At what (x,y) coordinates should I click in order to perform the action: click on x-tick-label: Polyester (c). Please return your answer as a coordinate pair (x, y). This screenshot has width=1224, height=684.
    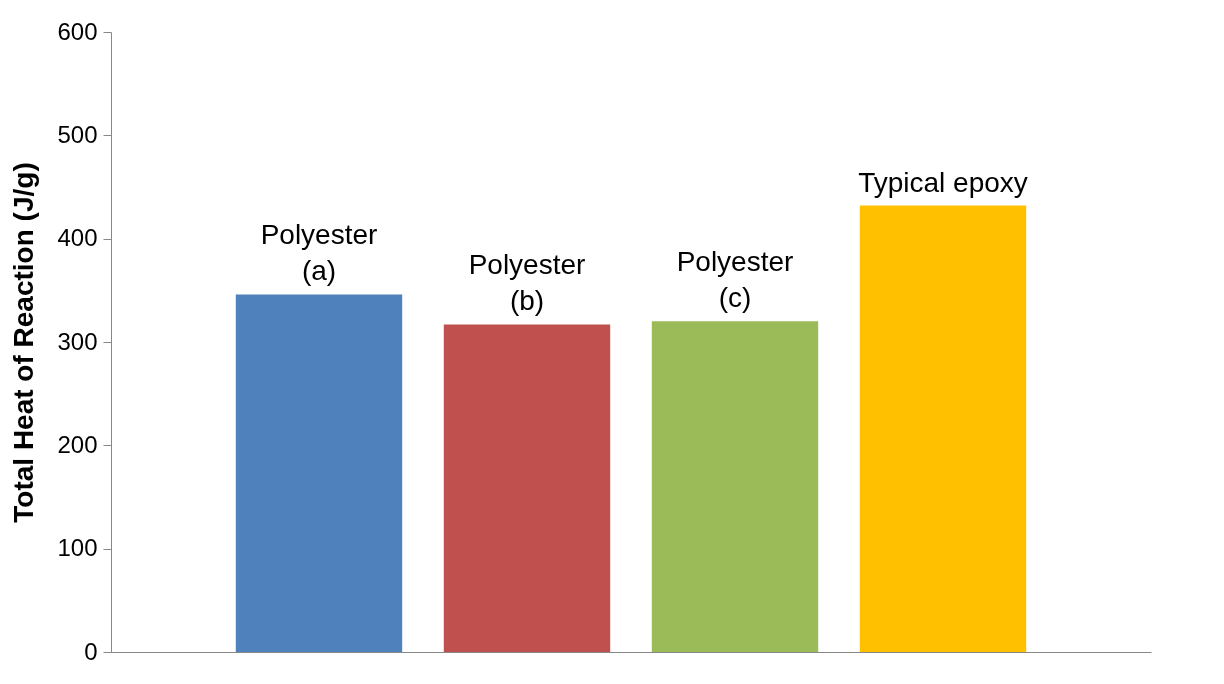
    Looking at the image, I should click on (735, 280).